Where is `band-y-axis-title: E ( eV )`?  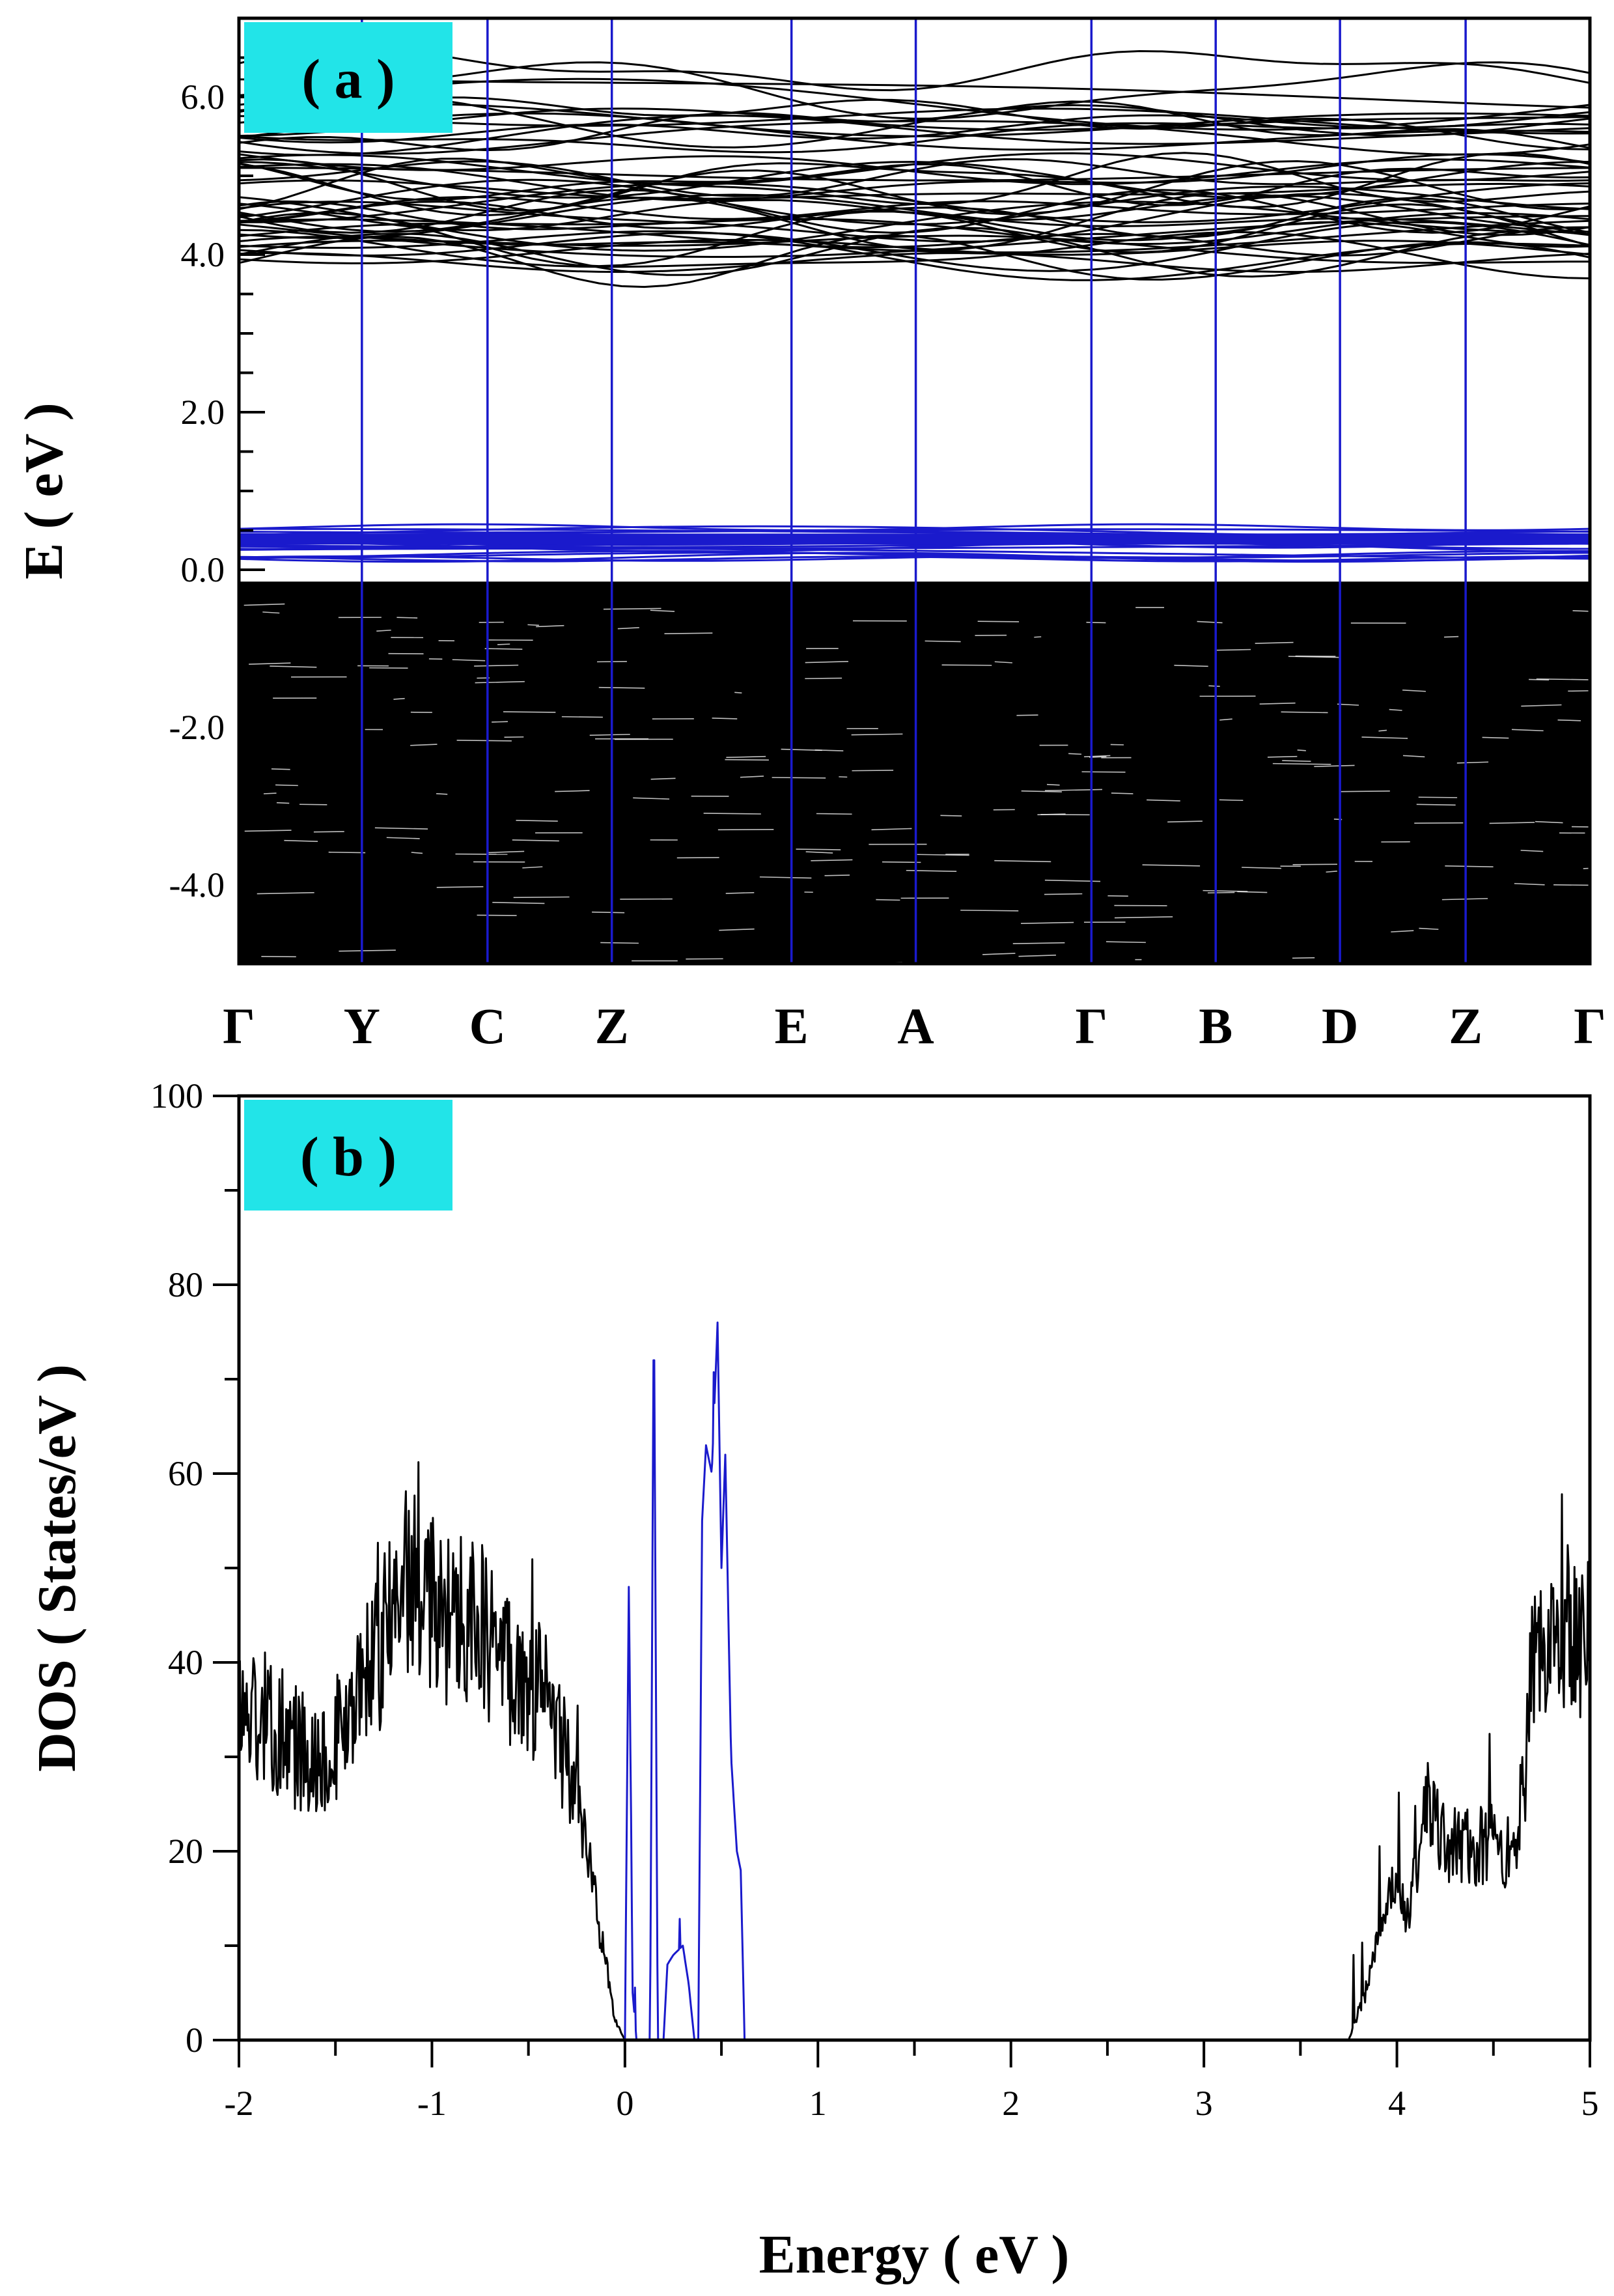 band-y-axis-title: E ( eV ) is located at coordinates (44, 491).